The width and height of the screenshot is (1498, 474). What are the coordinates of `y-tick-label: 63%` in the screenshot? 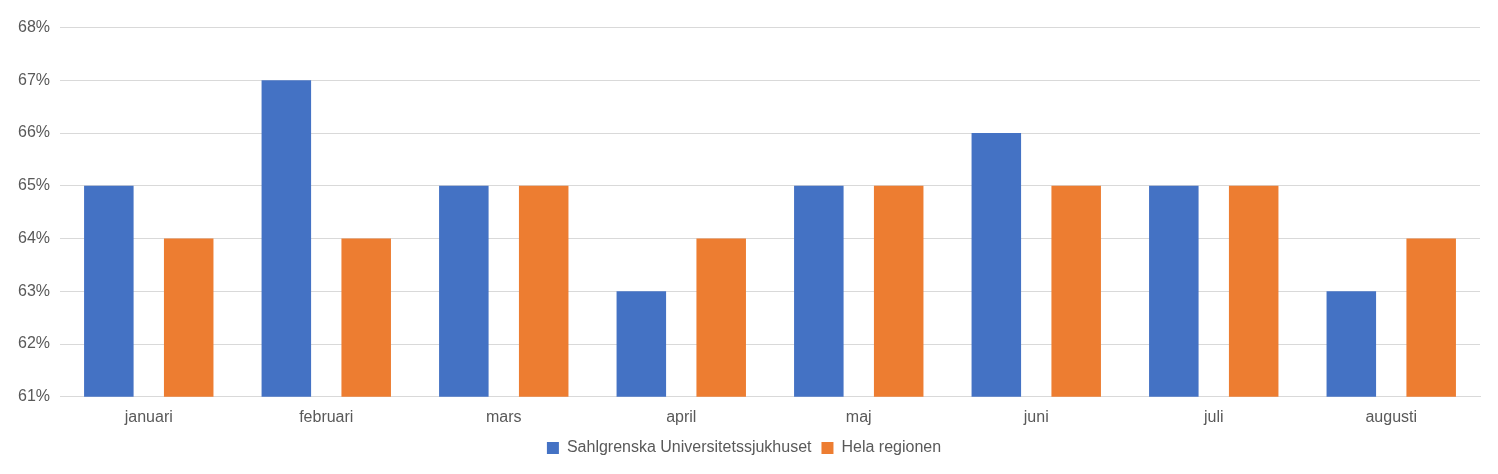 It's located at (34, 290).